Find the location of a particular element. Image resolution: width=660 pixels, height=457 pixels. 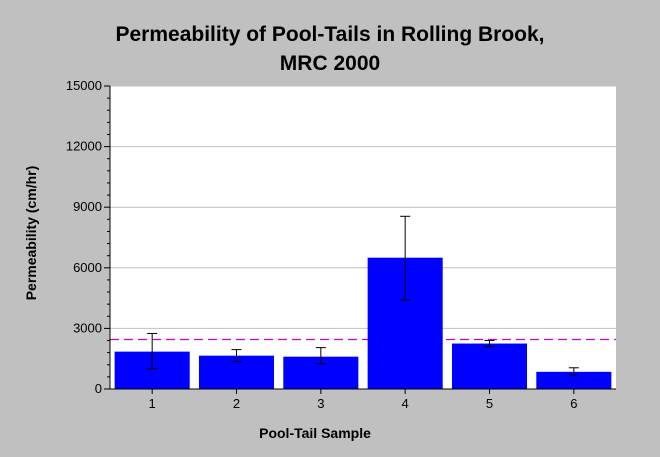

x-axis-label: Pool-Tail Sample is located at coordinates (315, 433).